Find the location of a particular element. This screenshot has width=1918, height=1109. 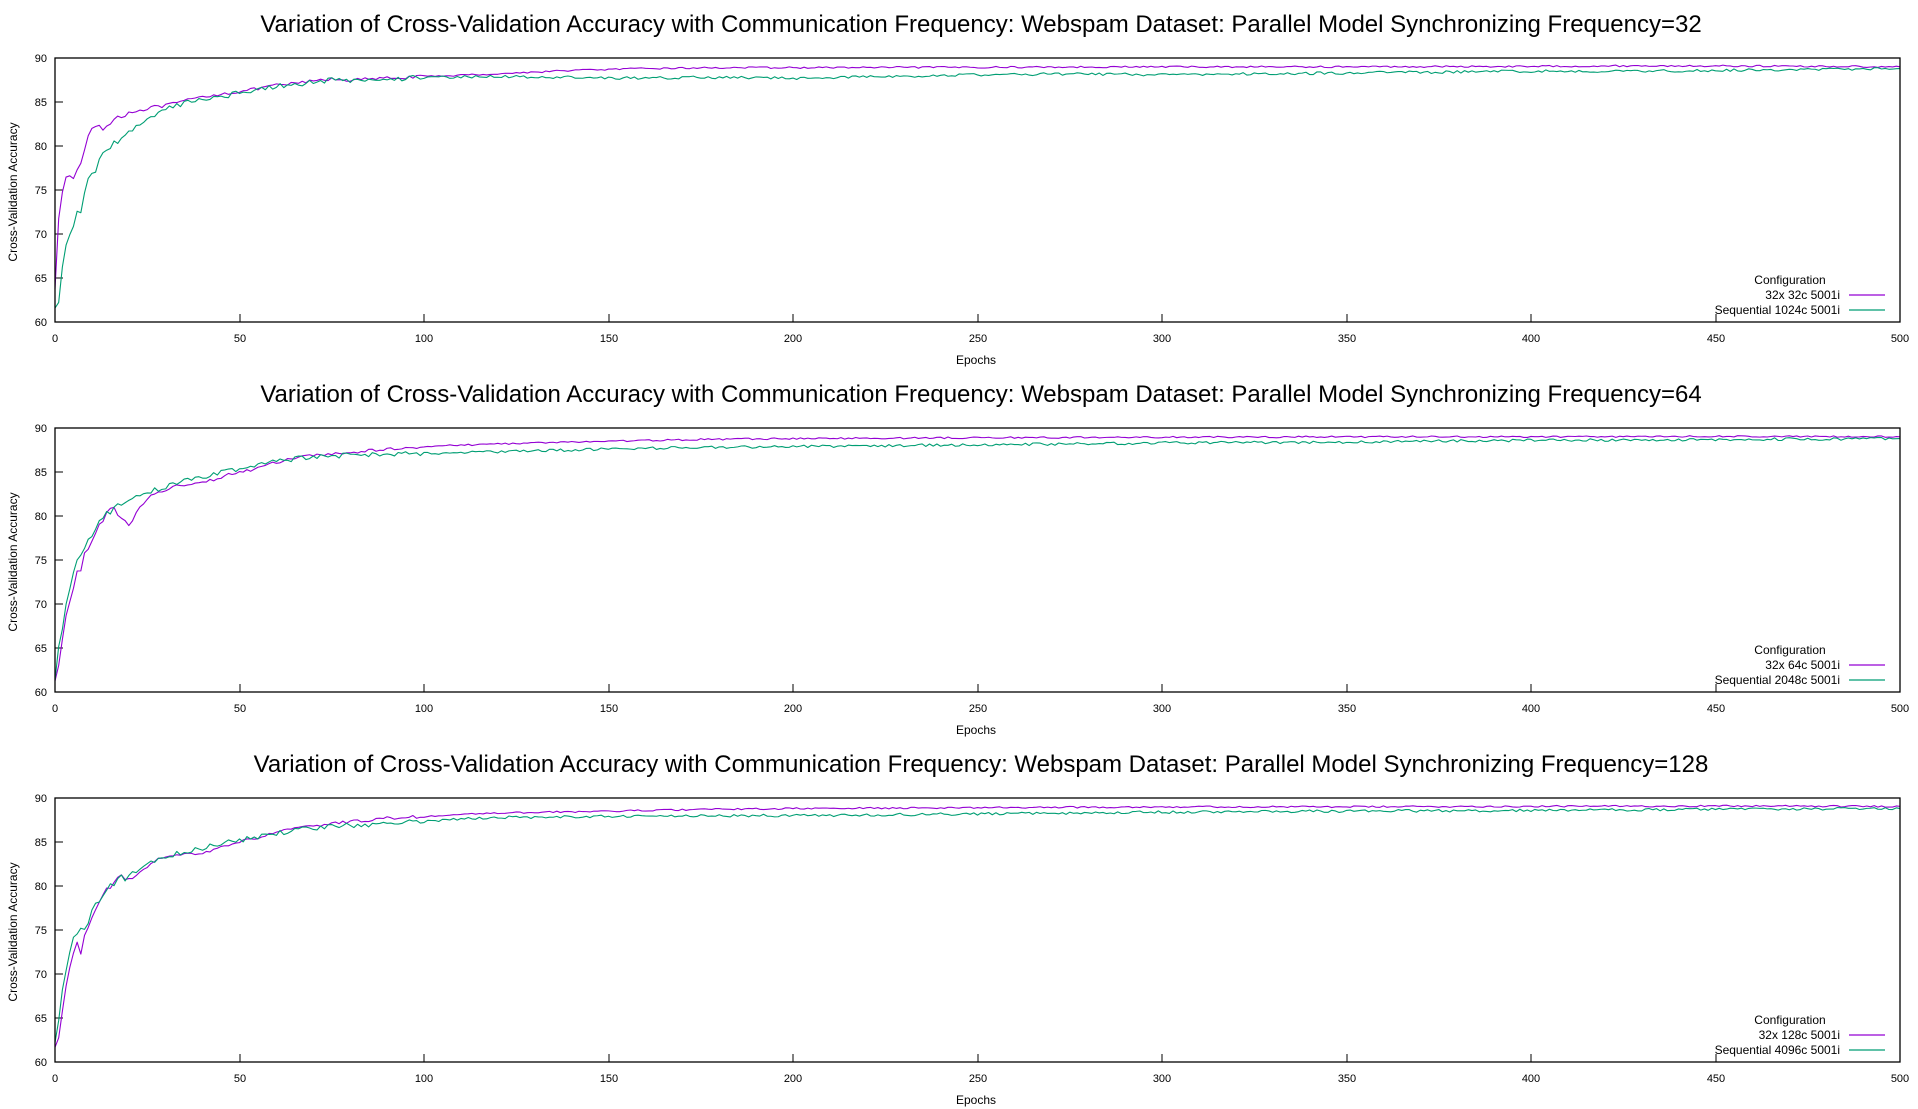

x-tick-group-400: 400 is located at coordinates (1531, 699).